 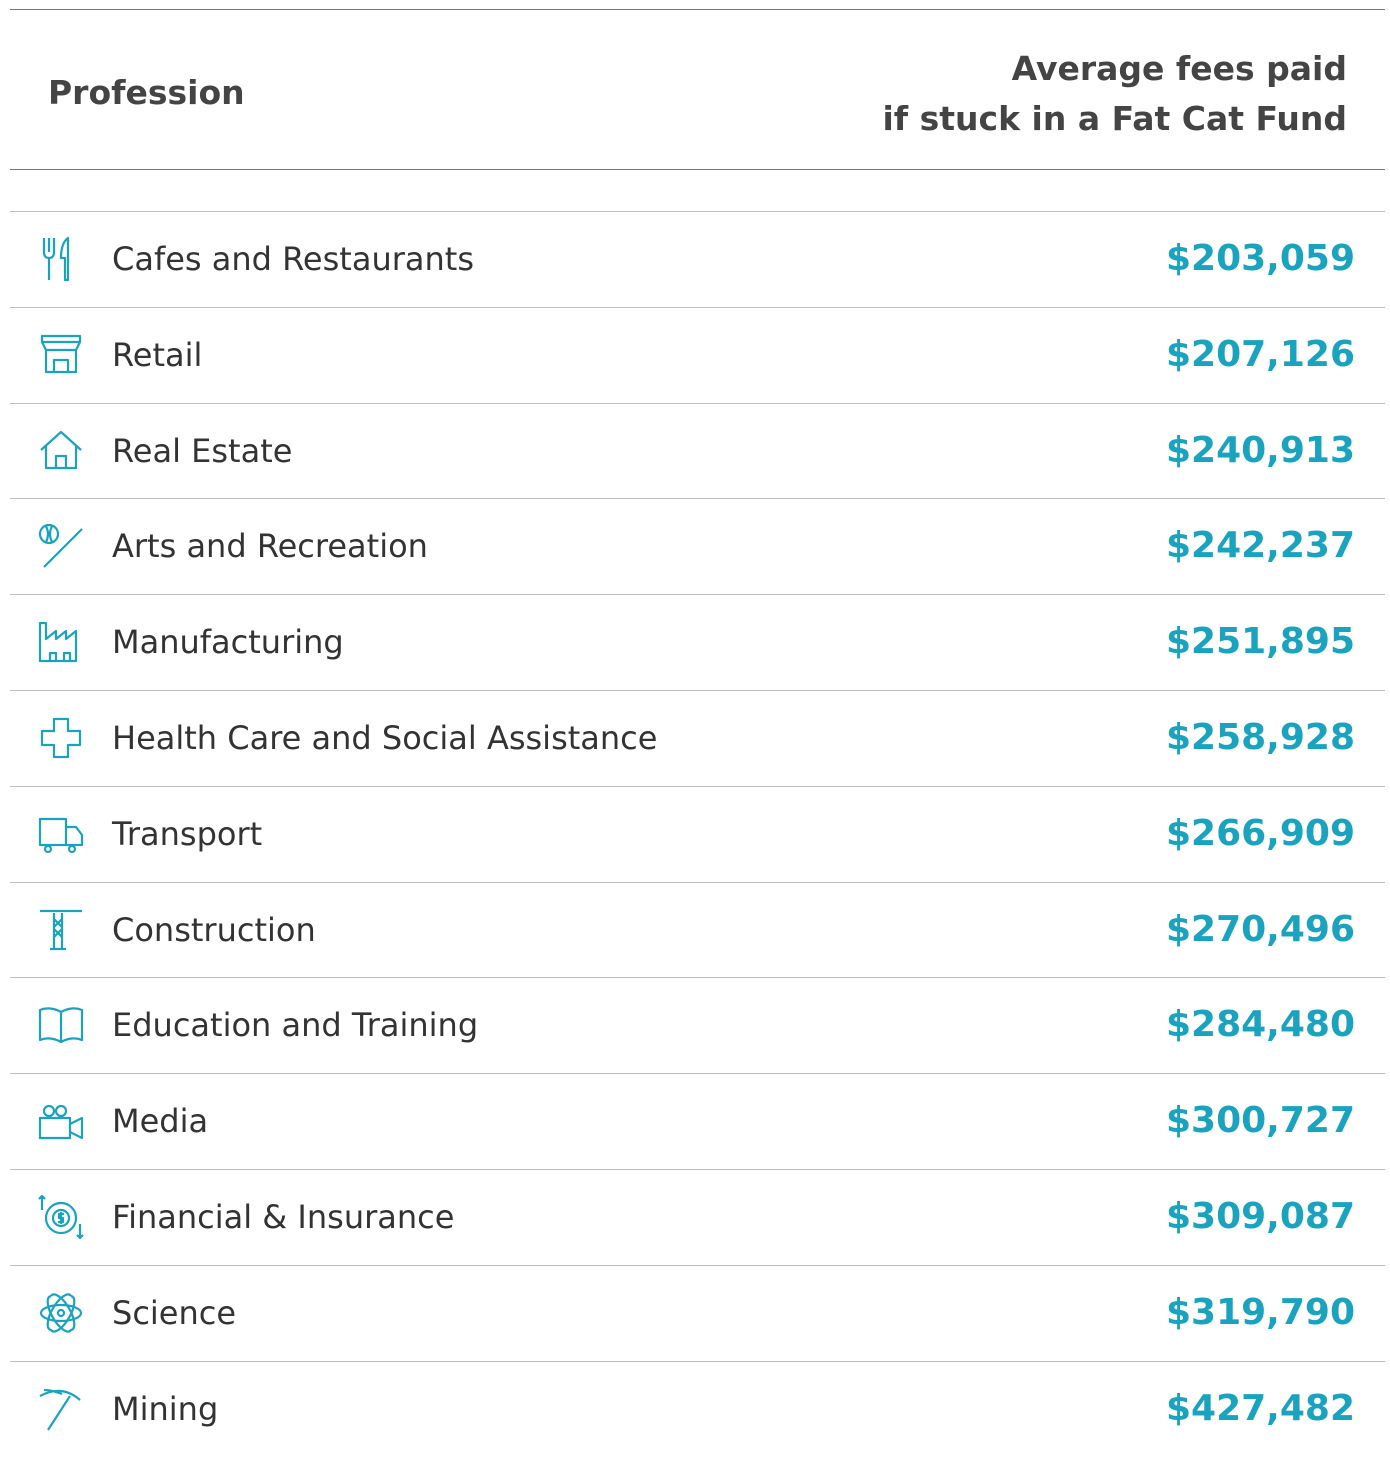 What do you see at coordinates (1260, 737) in the screenshot?
I see `fee-value: $258,928` at bounding box center [1260, 737].